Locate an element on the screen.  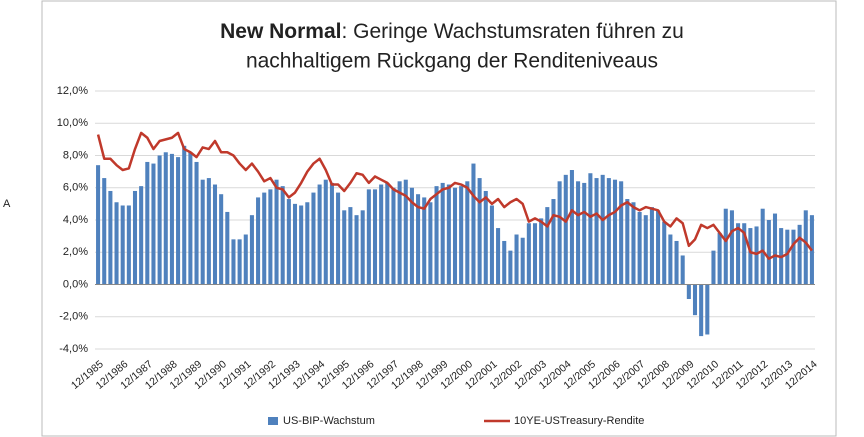
y-tick-label: 8,0% is located at coordinates (75, 155).